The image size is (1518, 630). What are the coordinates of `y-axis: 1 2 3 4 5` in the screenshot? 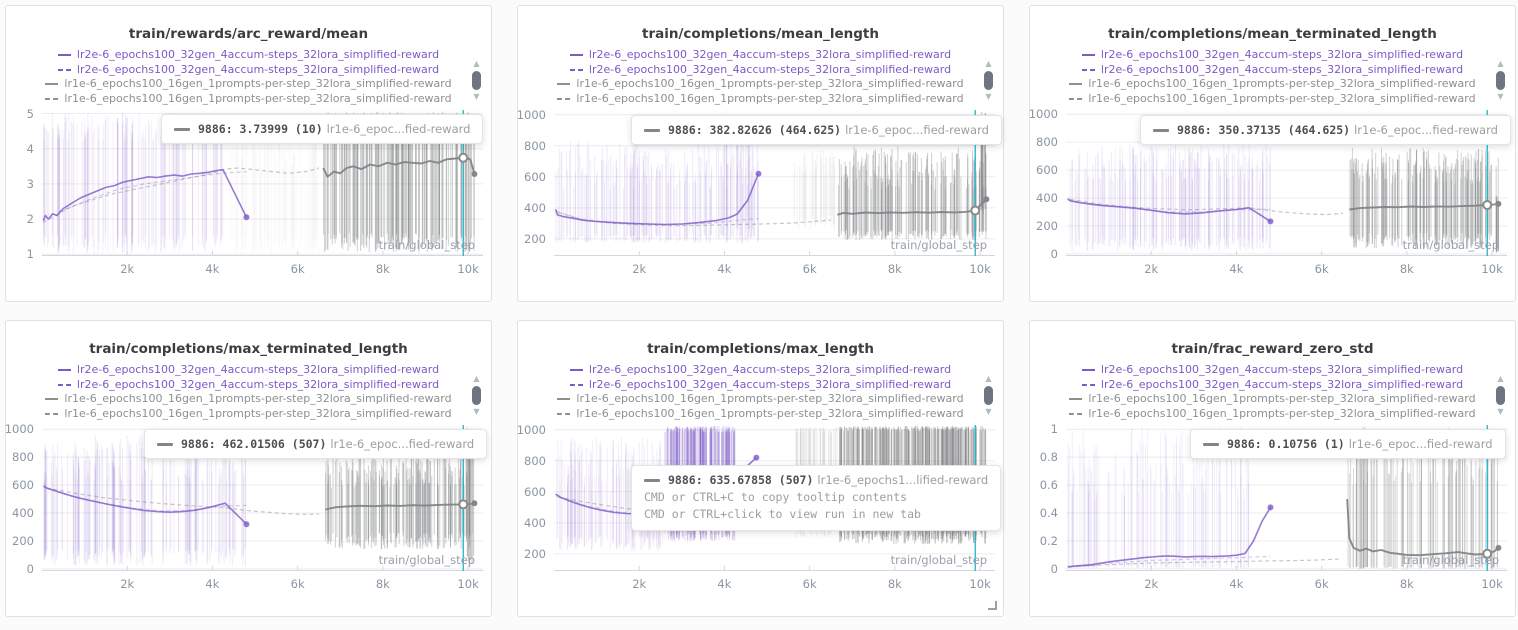 It's located at (21, 184).